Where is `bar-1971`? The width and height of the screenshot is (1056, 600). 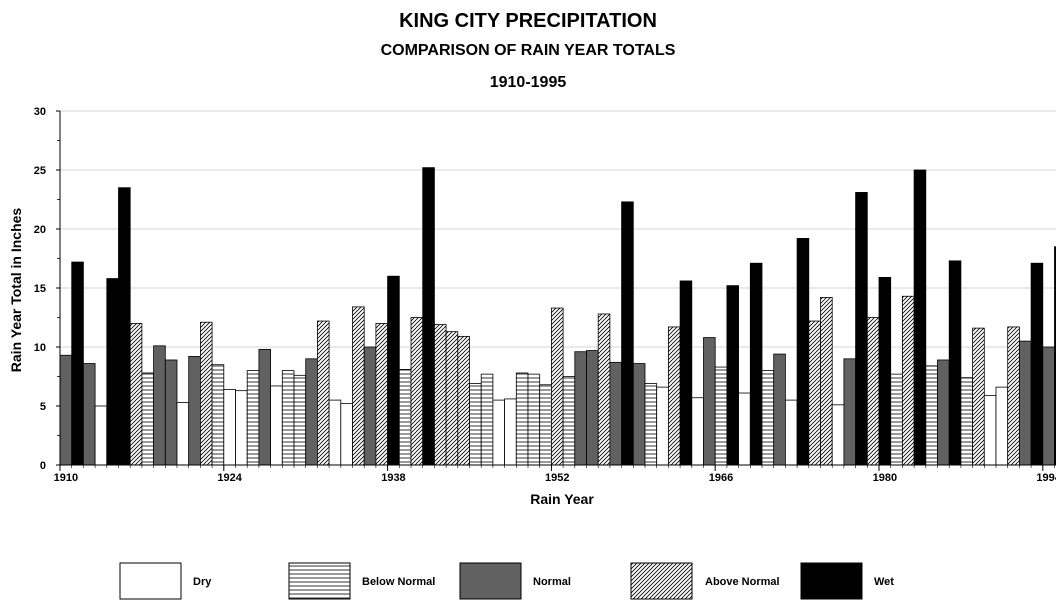
bar-1971 is located at coordinates (779, 409).